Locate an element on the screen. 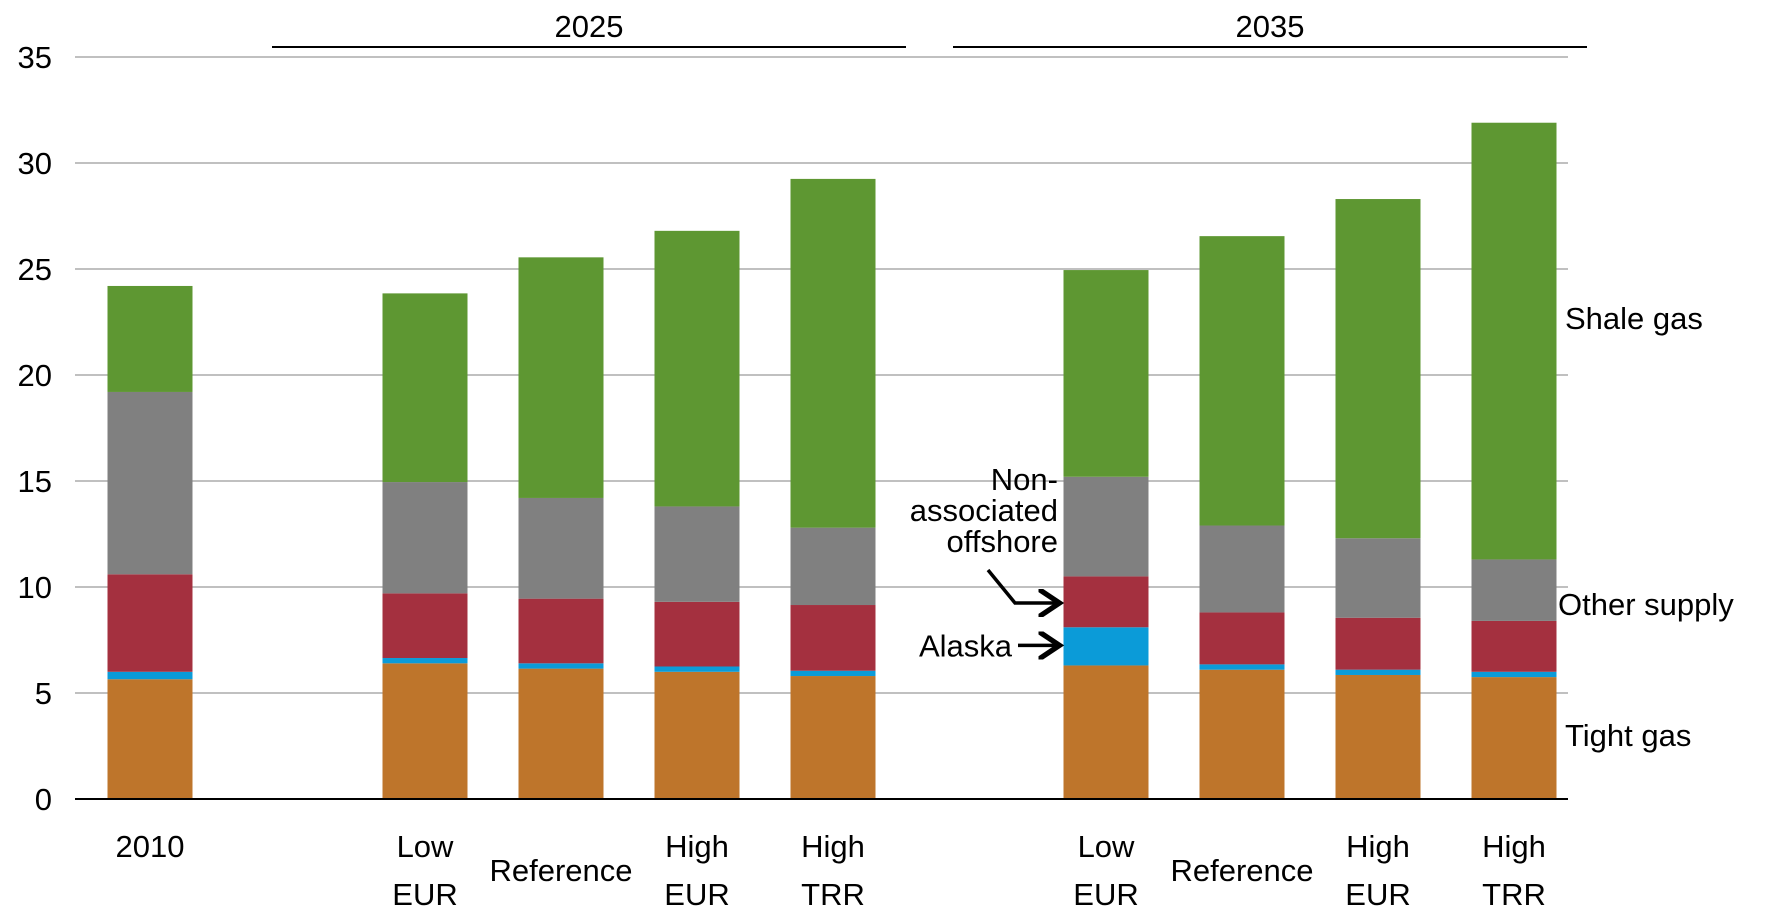 This screenshot has height=911, width=1774. x-category-label: 2010 is located at coordinates (150, 846).